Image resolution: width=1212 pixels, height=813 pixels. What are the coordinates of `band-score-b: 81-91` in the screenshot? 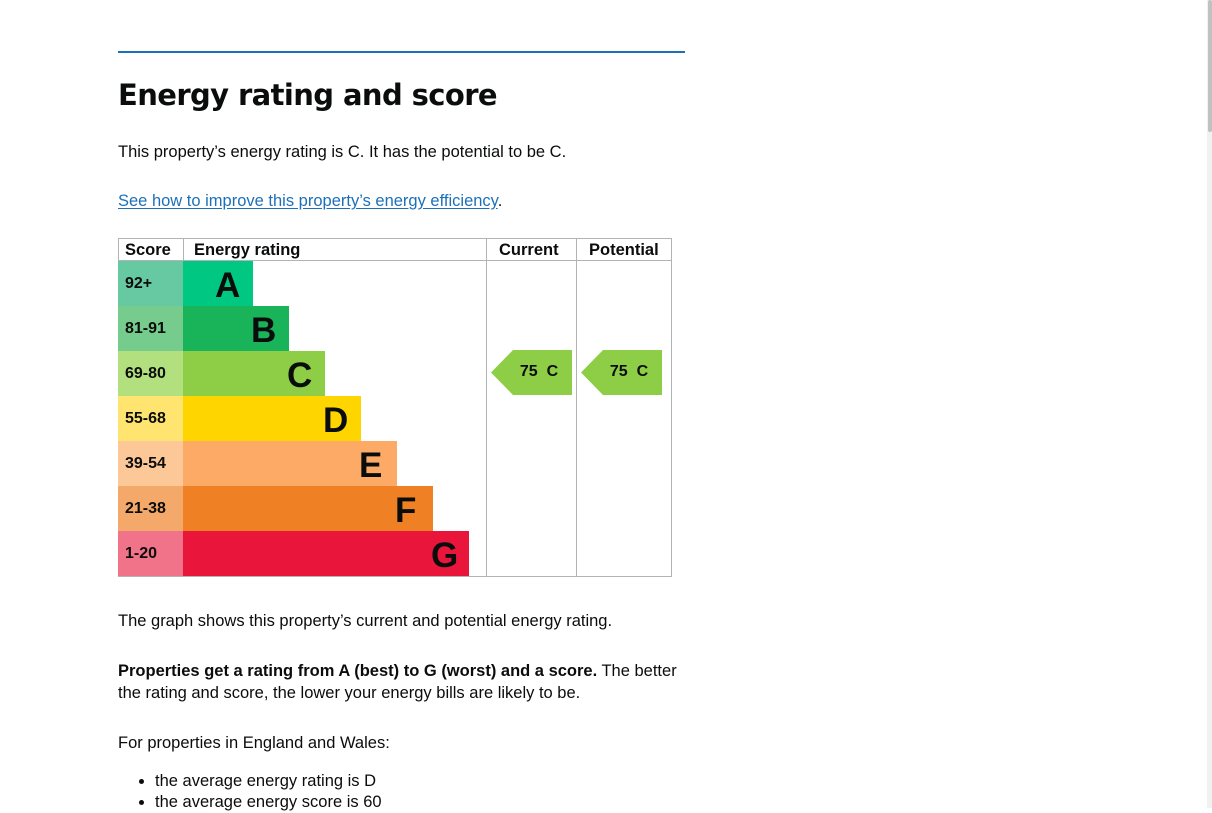 It's located at (150, 328).